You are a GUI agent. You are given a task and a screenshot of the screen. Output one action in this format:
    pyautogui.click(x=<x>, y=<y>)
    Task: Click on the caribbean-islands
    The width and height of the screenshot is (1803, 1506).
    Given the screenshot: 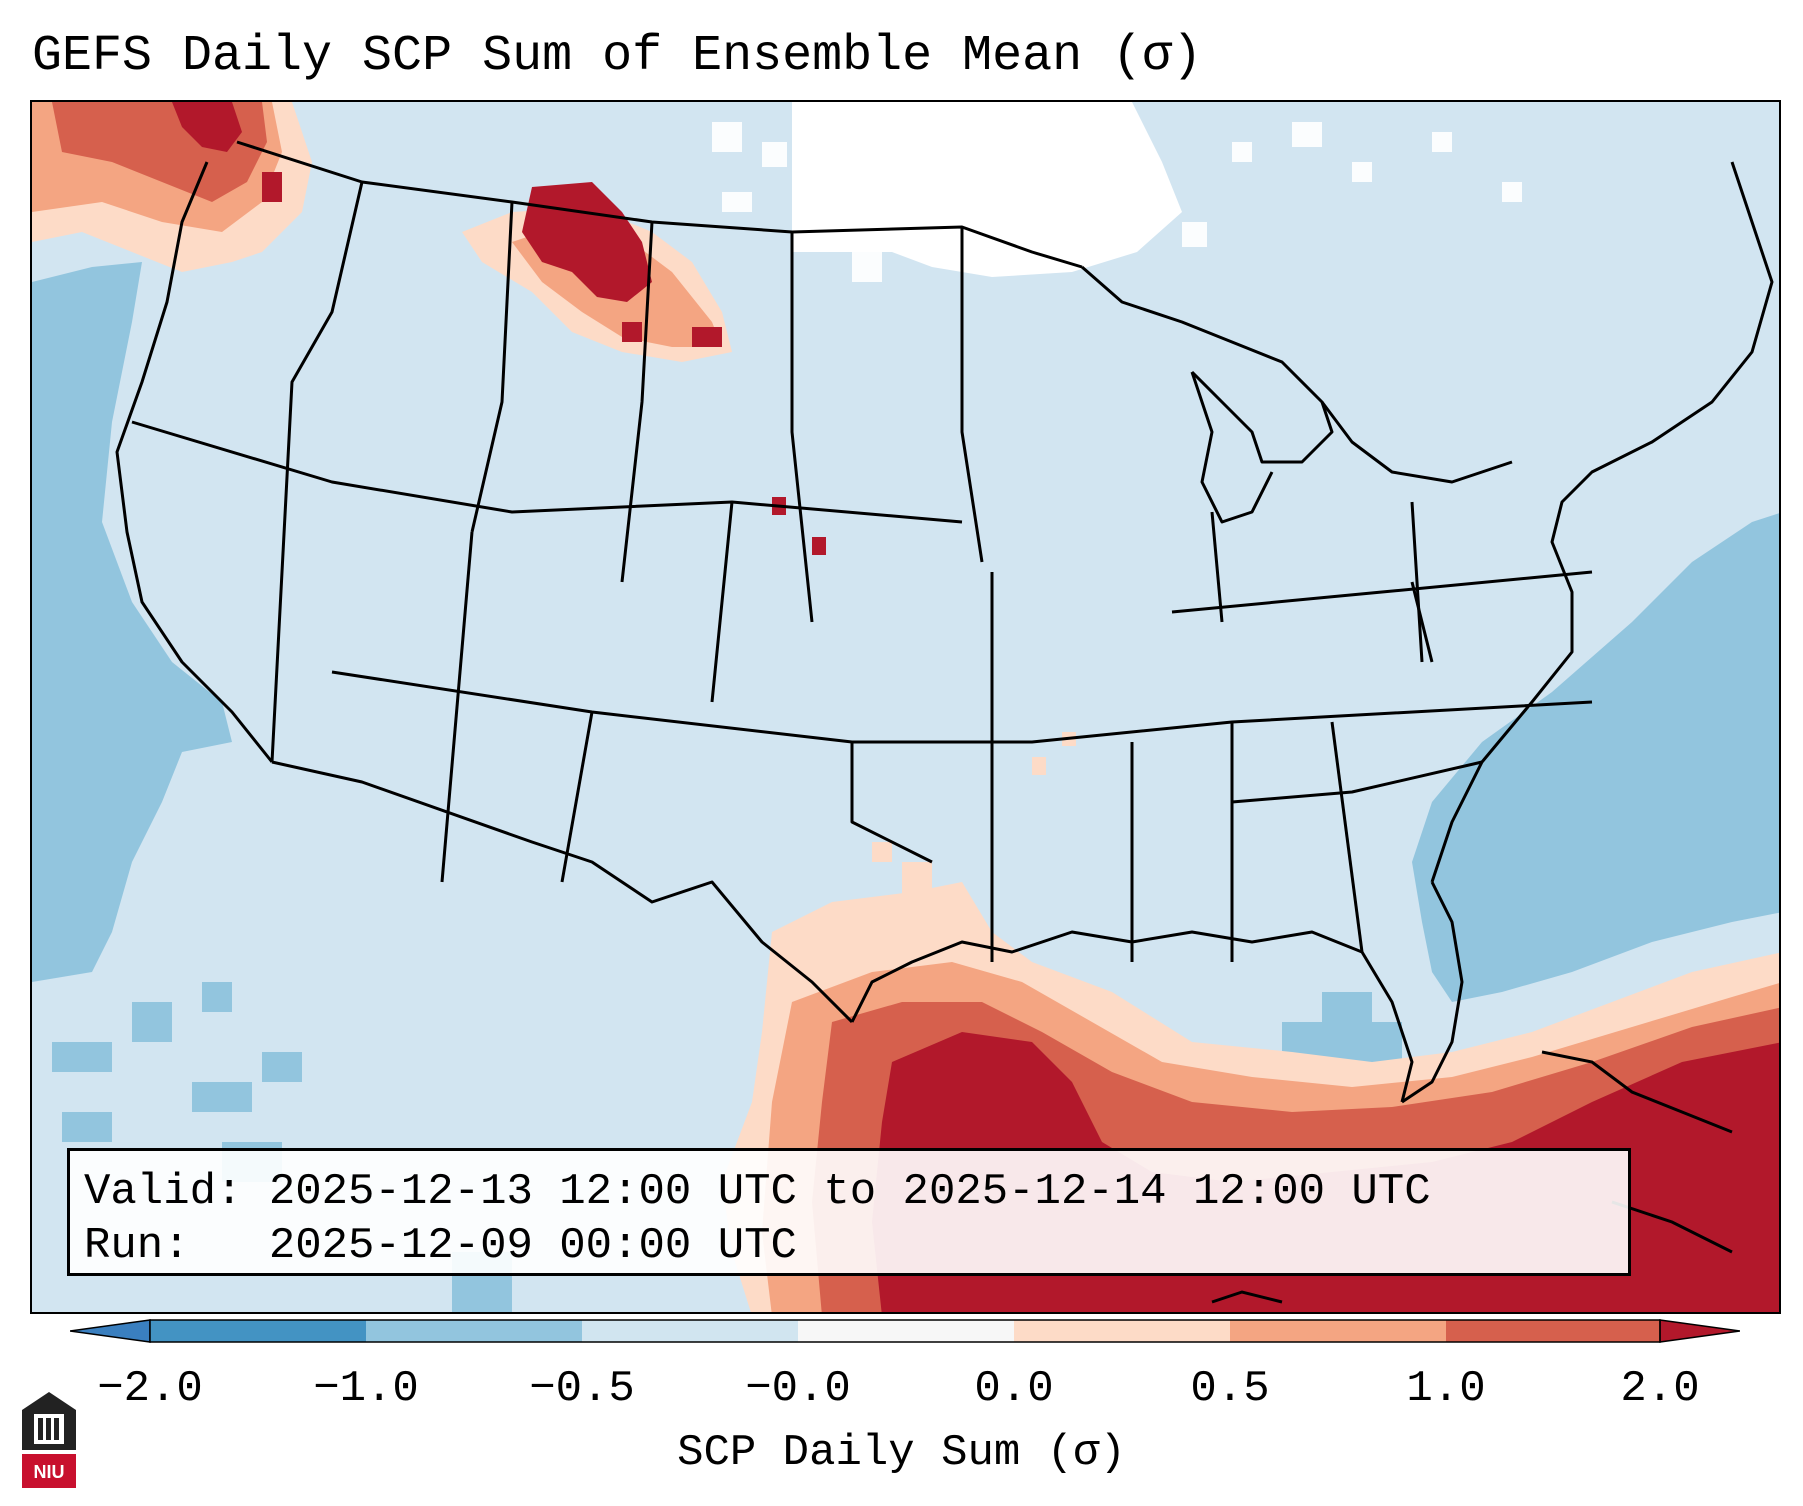 What is the action you would take?
    pyautogui.click(x=1472, y=1177)
    